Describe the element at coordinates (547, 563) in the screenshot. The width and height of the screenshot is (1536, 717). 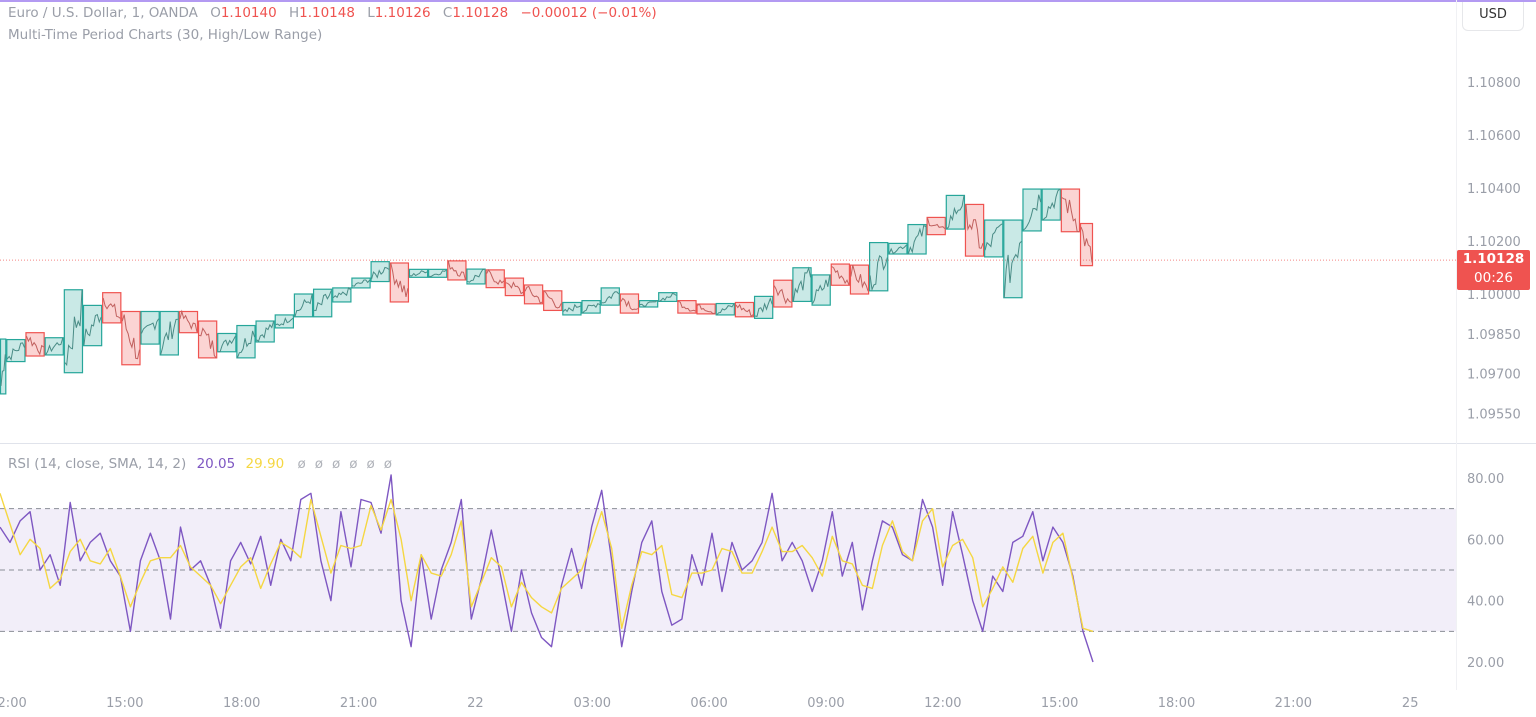
I see `rsi-sma-line` at that location.